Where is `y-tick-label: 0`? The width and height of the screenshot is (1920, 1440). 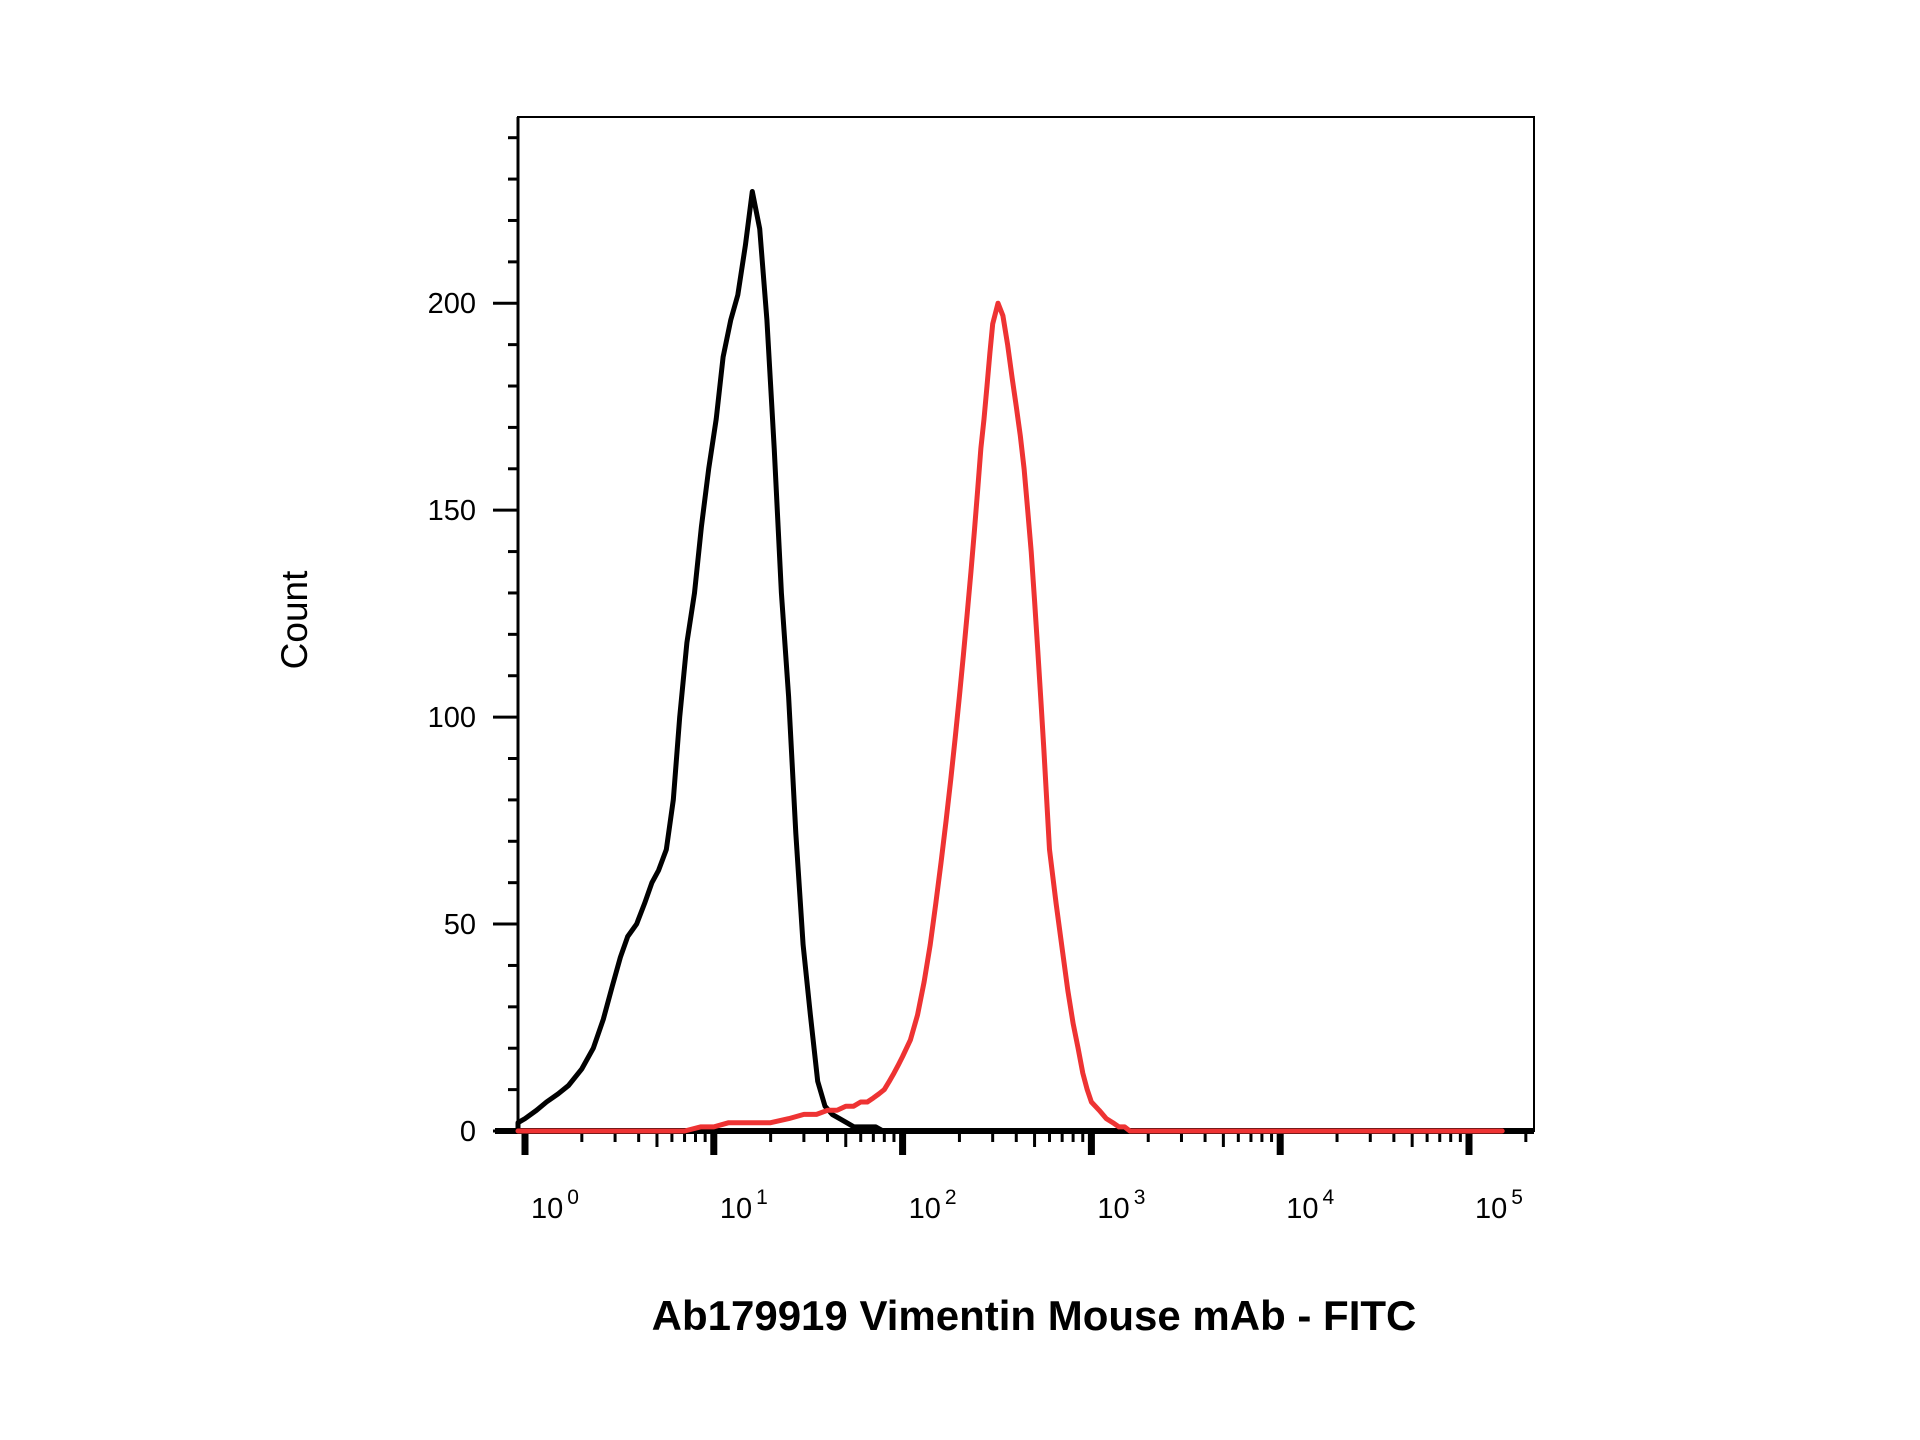 y-tick-label: 0 is located at coordinates (468, 1132).